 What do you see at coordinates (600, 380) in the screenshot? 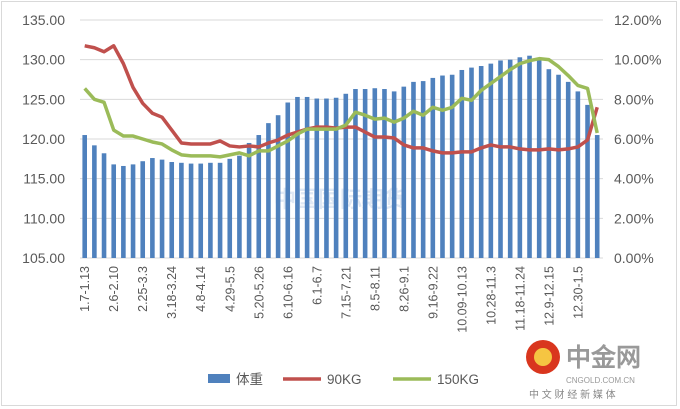
I see `logo-url: CNGOLD.COM.CN` at bounding box center [600, 380].